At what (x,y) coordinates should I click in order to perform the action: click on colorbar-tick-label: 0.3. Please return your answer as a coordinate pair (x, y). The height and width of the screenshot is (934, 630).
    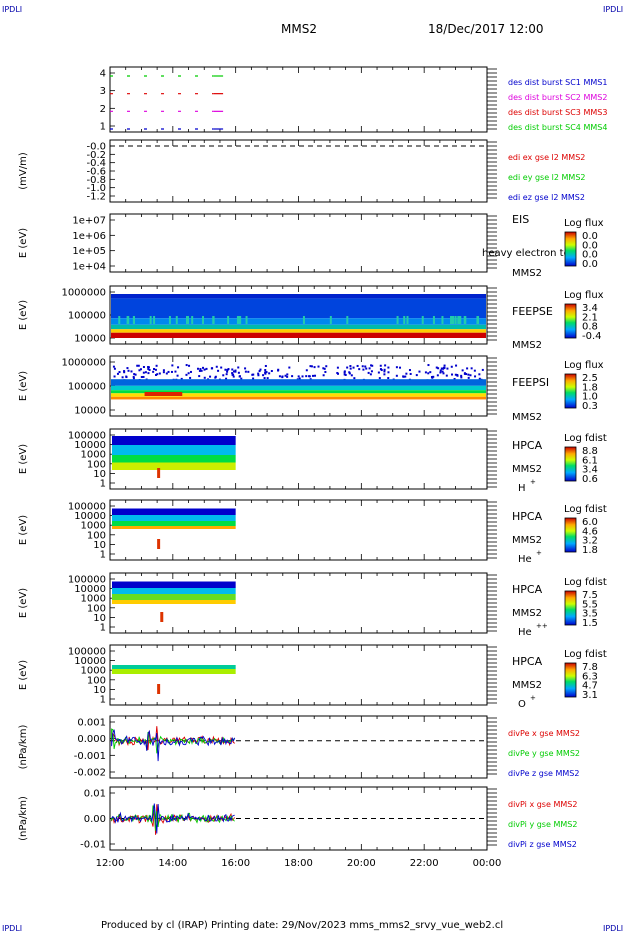
    Looking at the image, I should click on (590, 406).